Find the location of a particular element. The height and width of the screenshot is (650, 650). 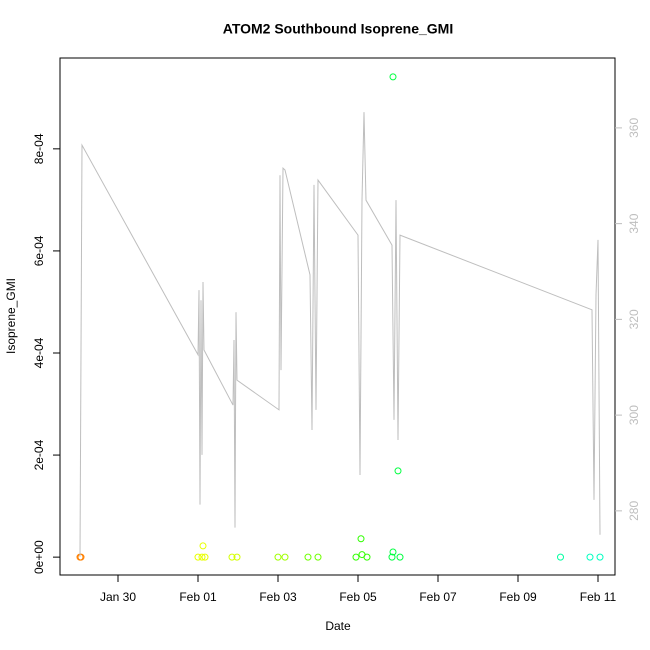

y-axis-label: Isoprene_GMI is located at coordinates (11, 316).